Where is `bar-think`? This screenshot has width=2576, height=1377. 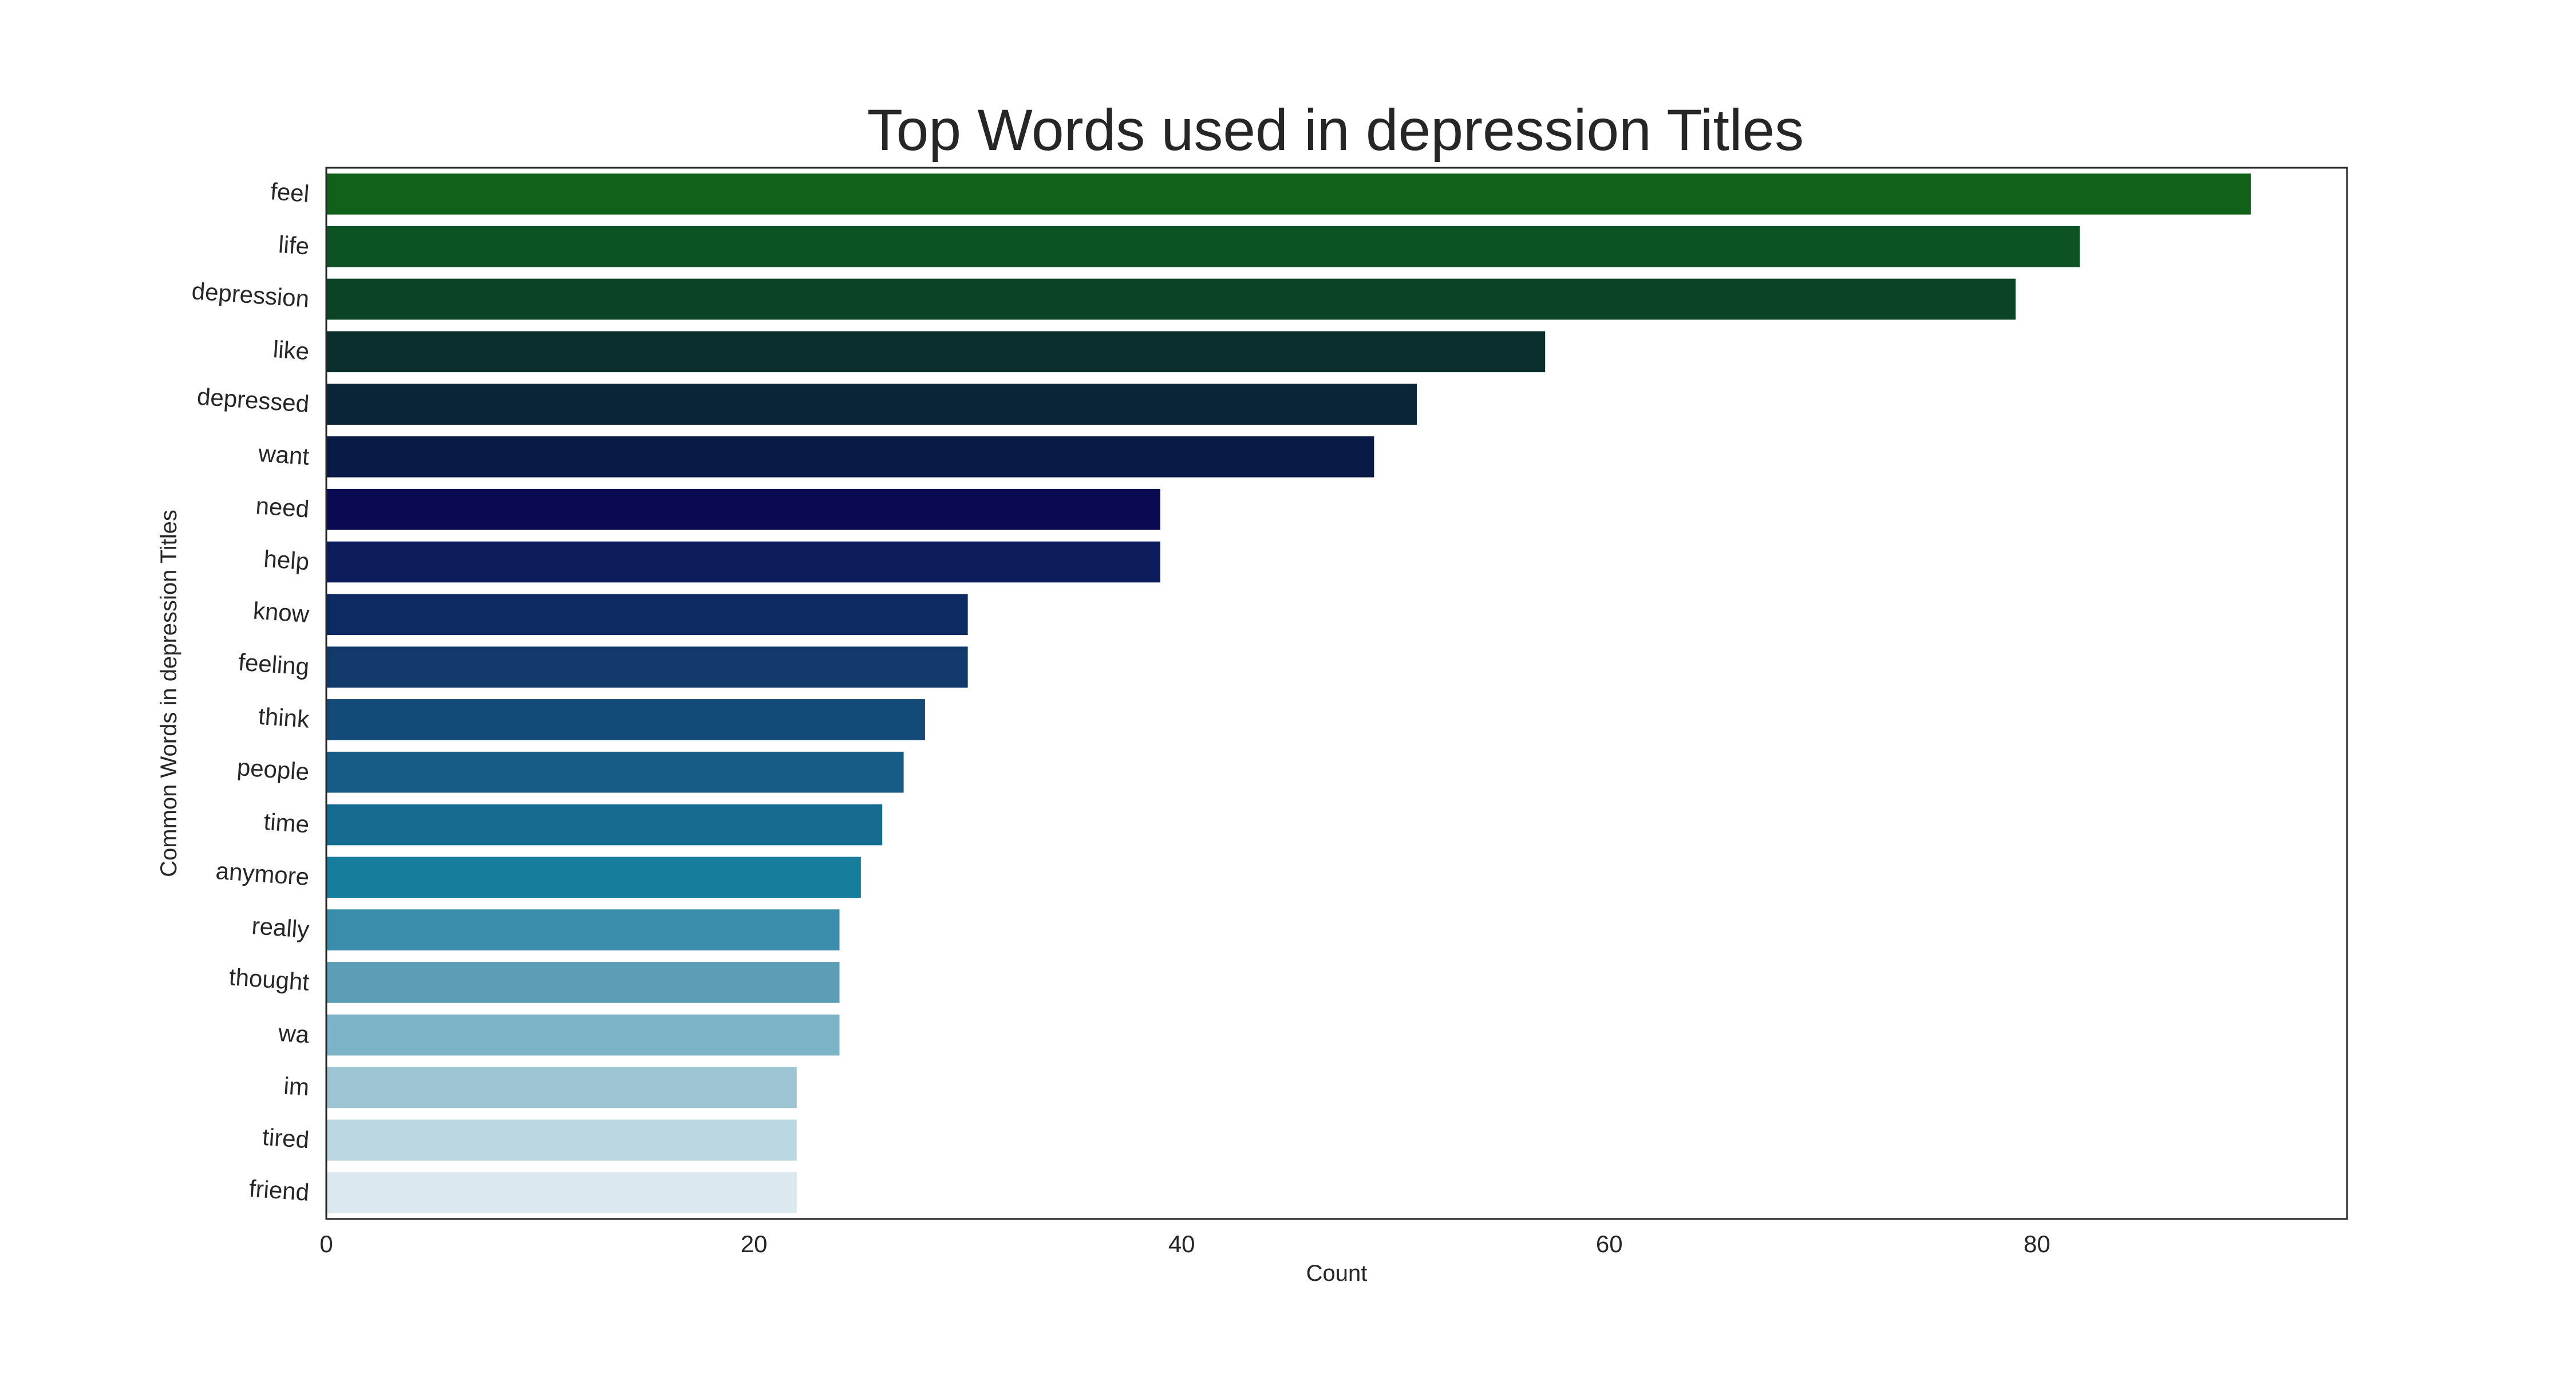 bar-think is located at coordinates (625, 719).